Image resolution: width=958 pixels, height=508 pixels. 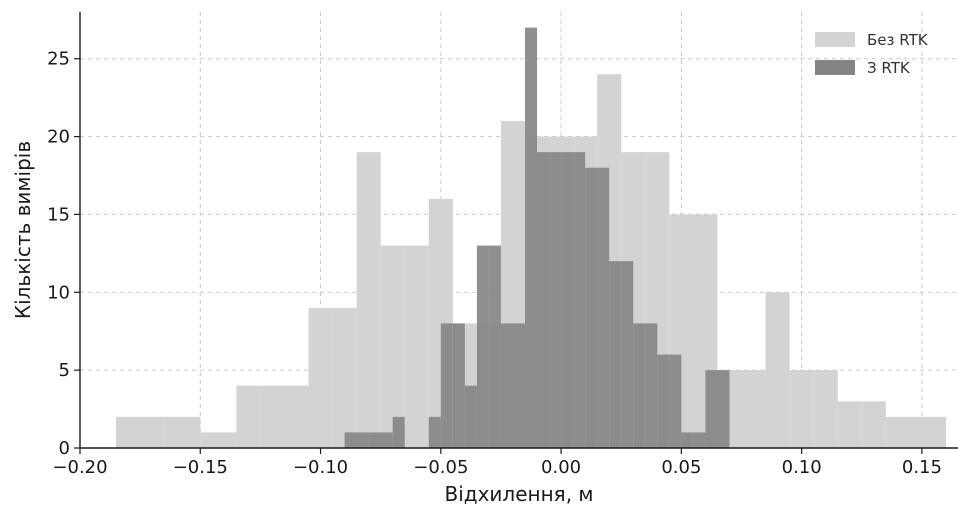 I want to click on x-tick-label: −0.10, so click(x=320, y=467).